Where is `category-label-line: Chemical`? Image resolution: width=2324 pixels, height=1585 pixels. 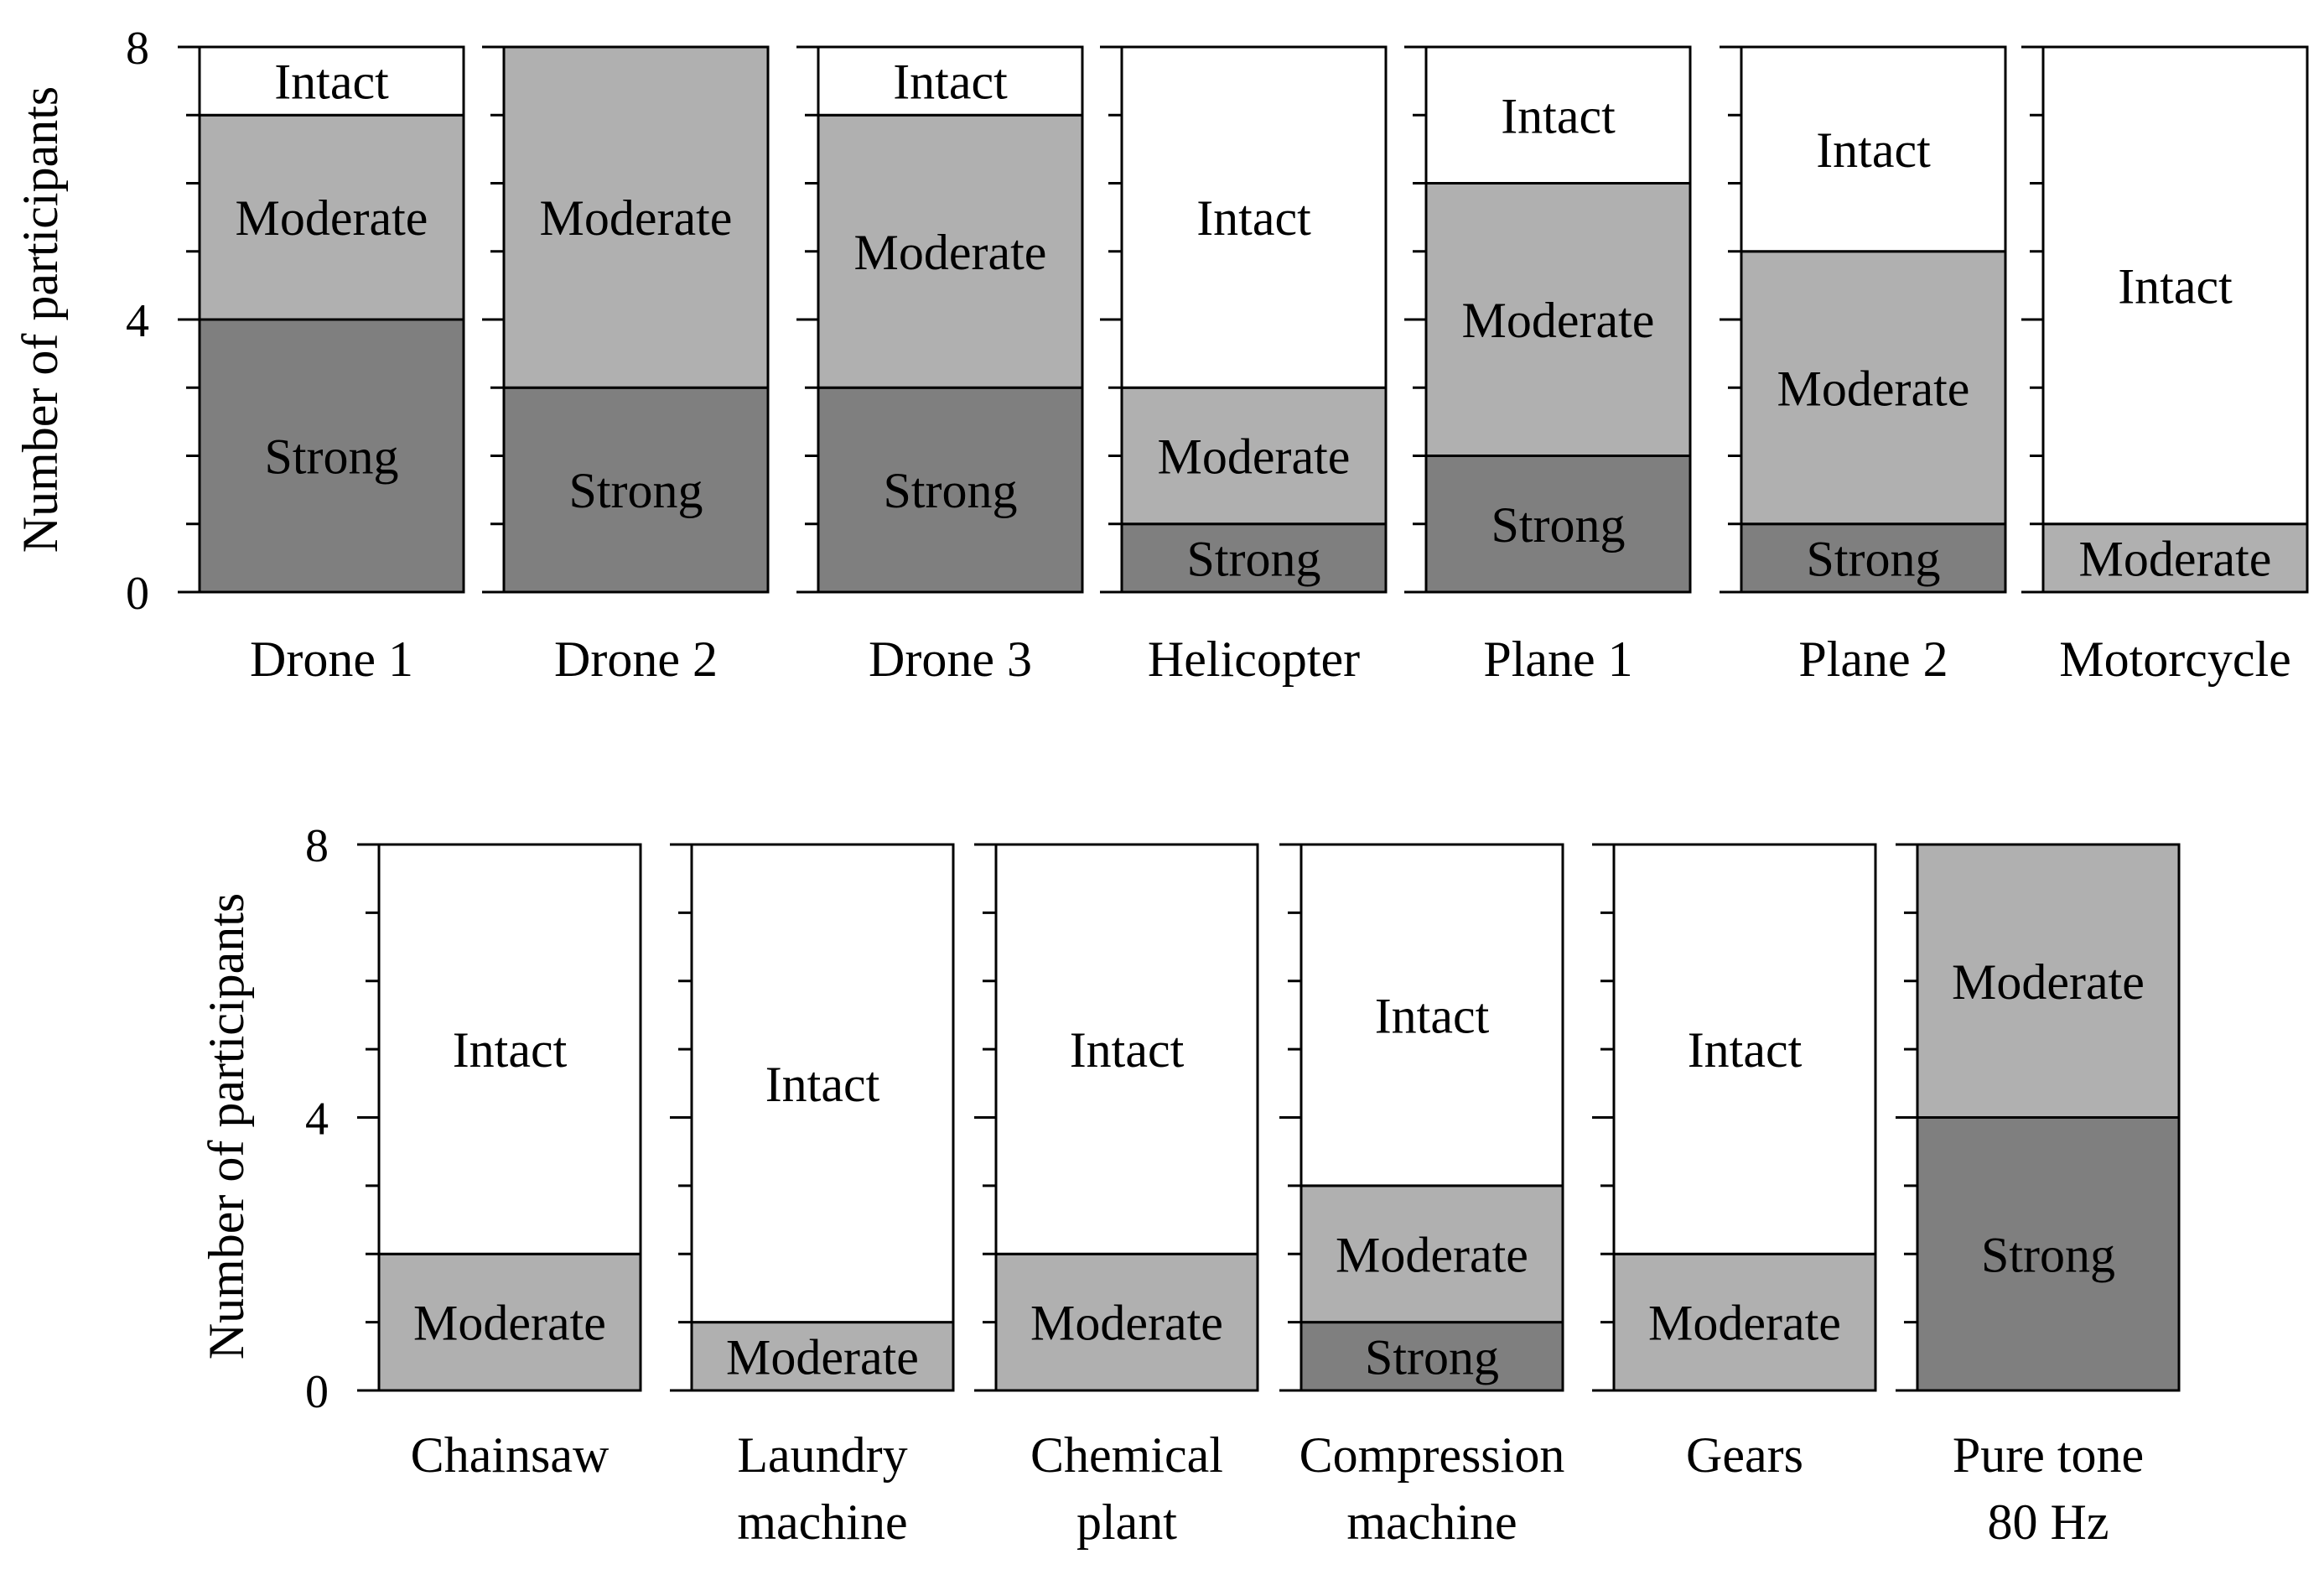 category-label-line: Chemical is located at coordinates (1126, 1455).